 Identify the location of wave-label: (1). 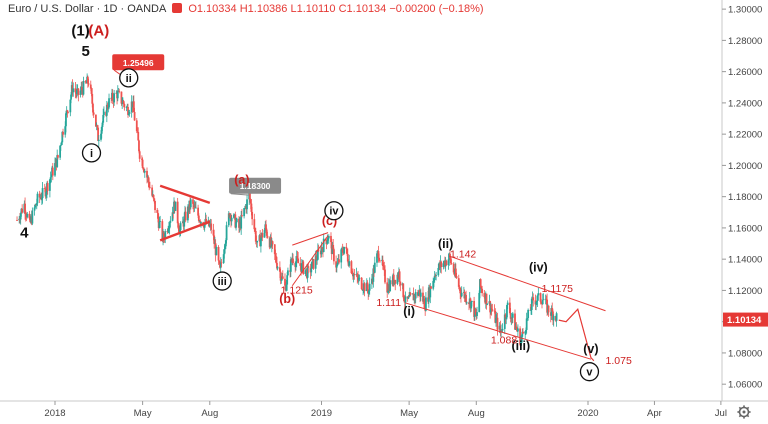
(80, 31).